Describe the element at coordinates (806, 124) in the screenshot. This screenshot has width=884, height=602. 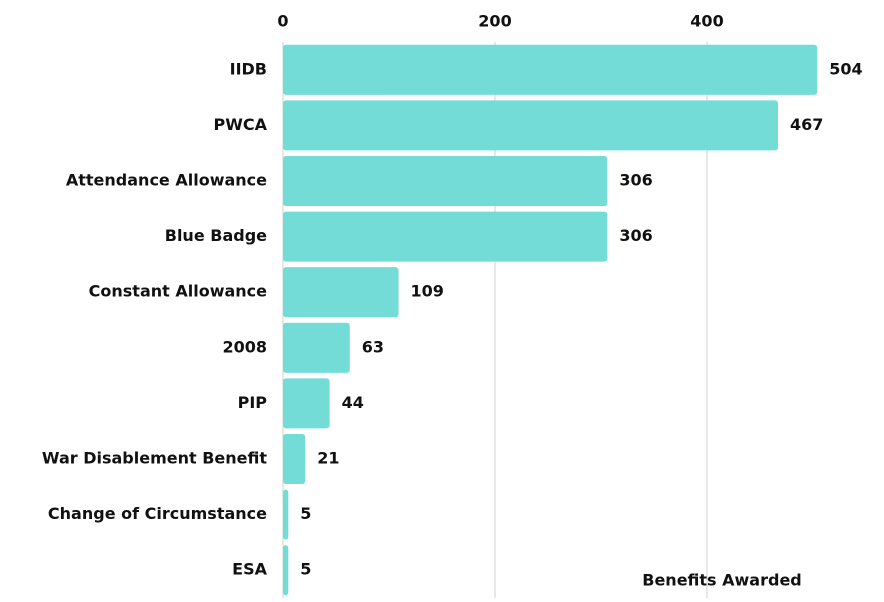
I see `value-label: 467` at that location.